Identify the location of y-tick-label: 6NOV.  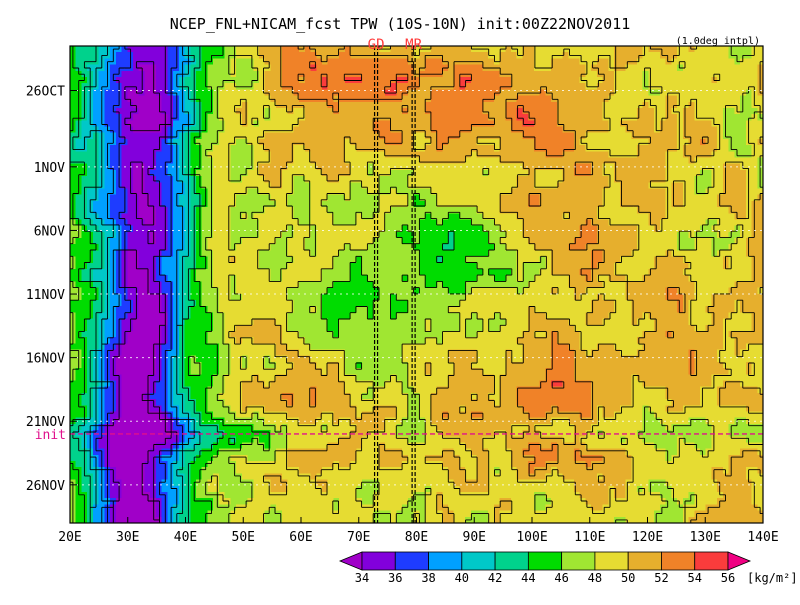
(49, 231).